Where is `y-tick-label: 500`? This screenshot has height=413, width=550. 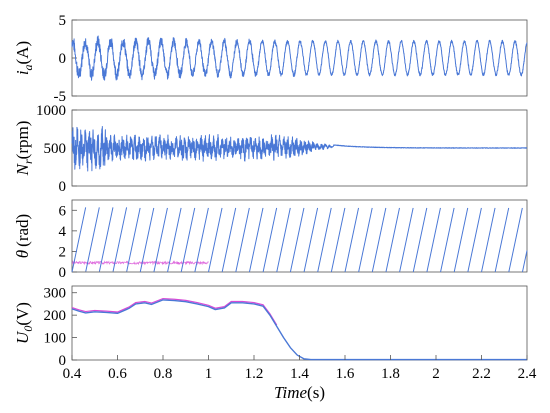 y-tick-label: 500 is located at coordinates (55, 149).